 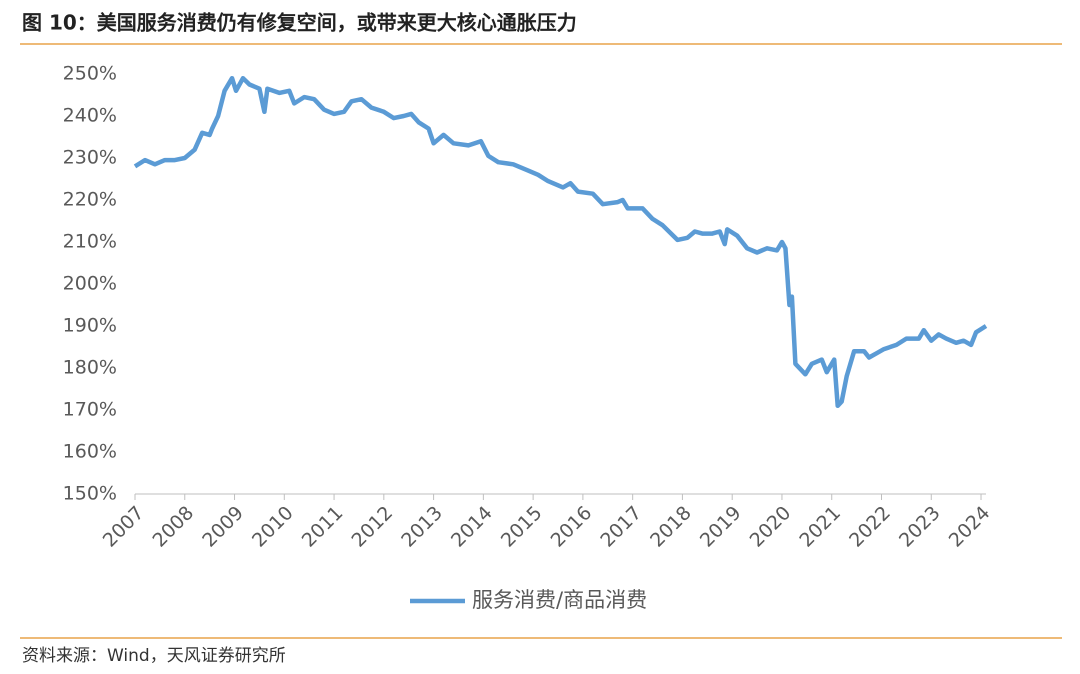 What do you see at coordinates (223, 527) in the screenshot?
I see `x-tick-label: 2009` at bounding box center [223, 527].